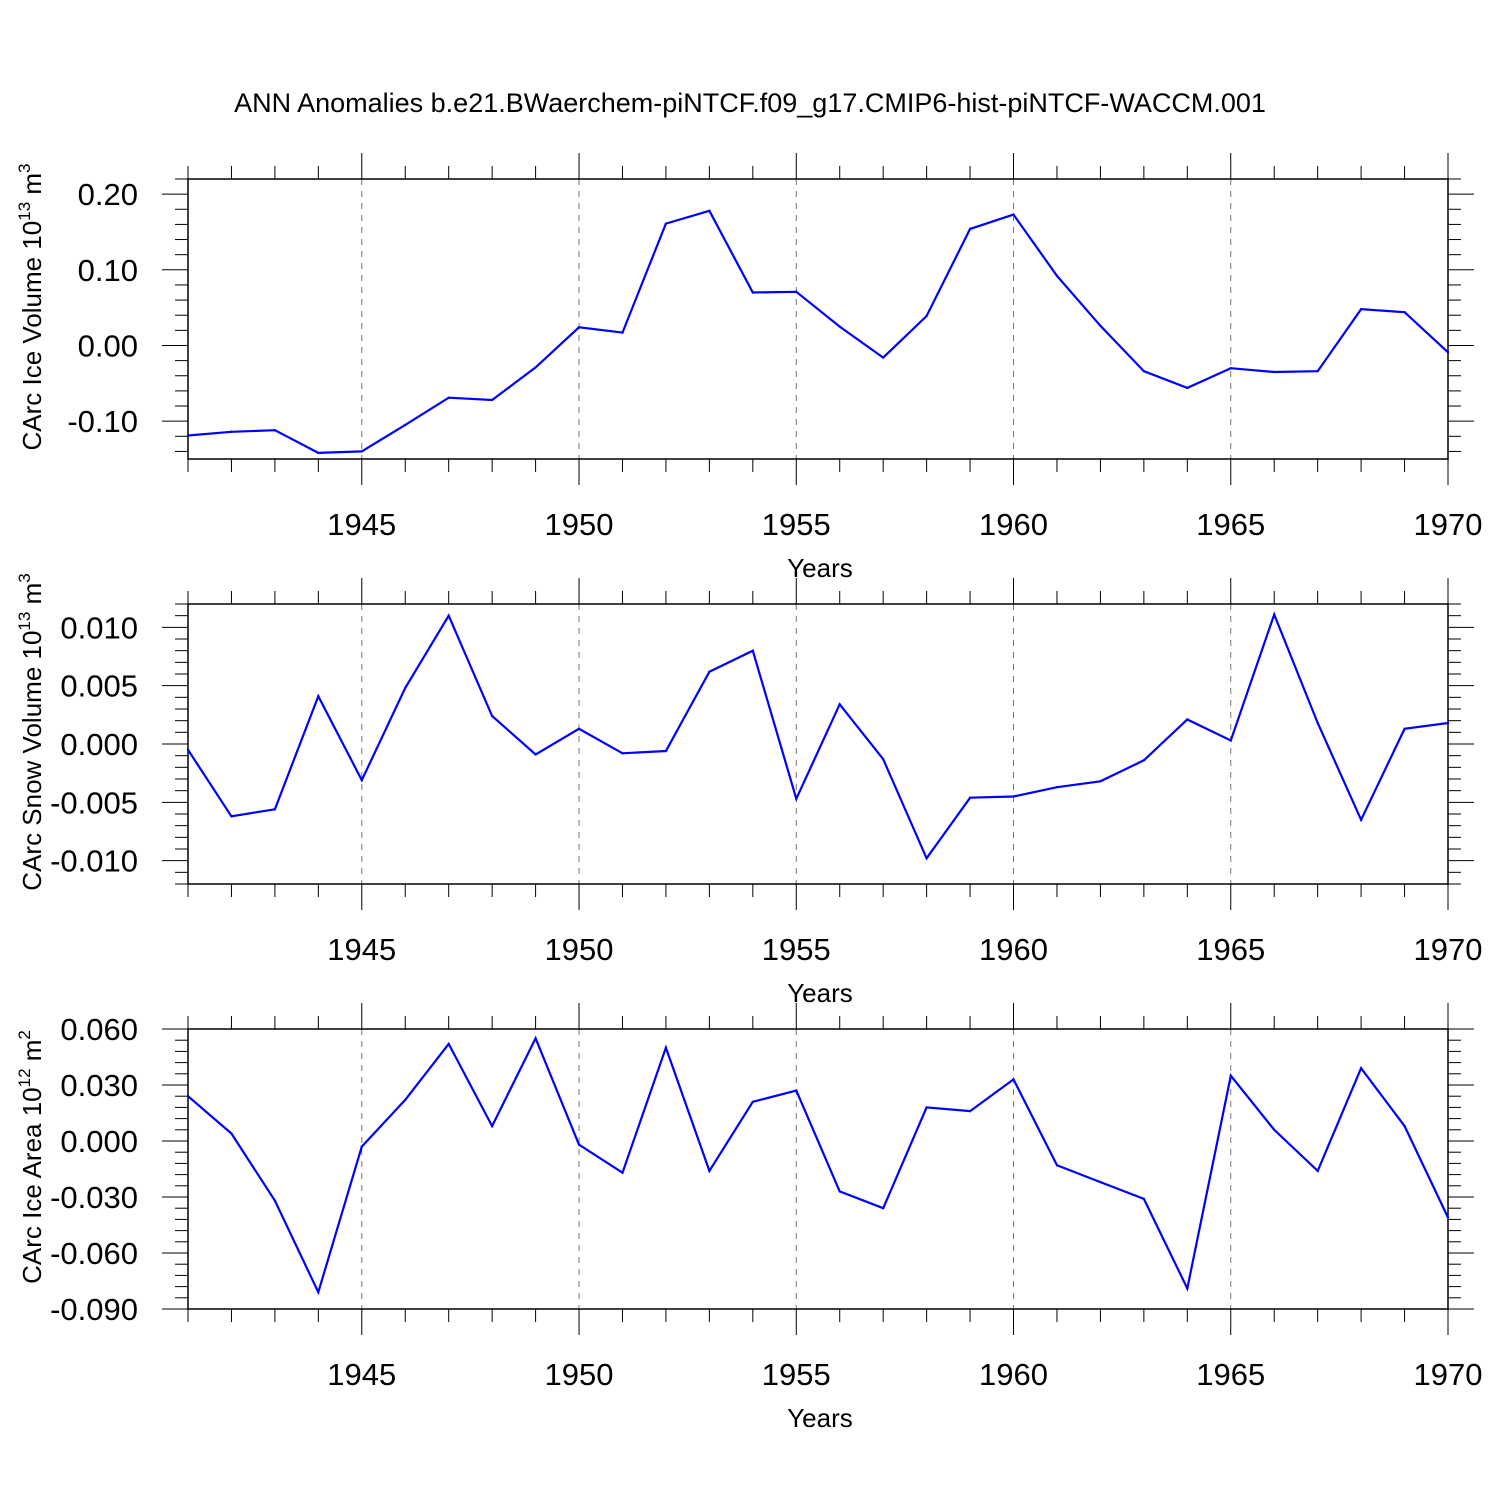 This screenshot has height=1500, width=1500. What do you see at coordinates (1230, 740) in the screenshot?
I see `data-point-1965` at bounding box center [1230, 740].